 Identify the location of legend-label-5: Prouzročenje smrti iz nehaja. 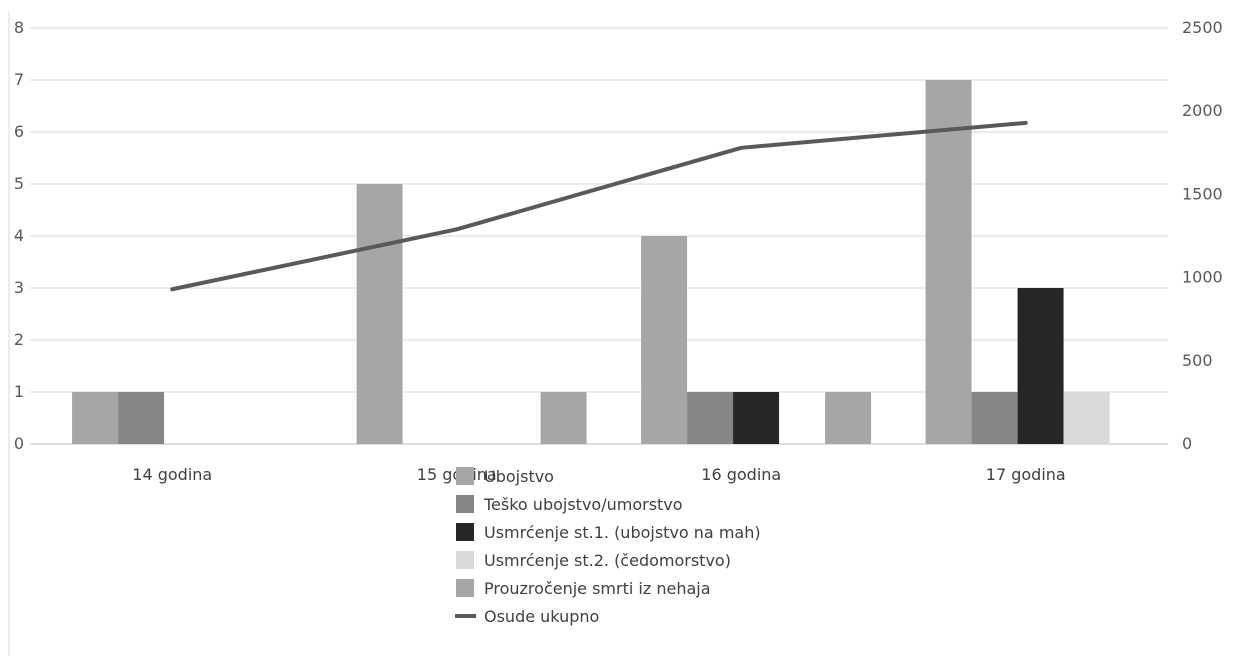
(597, 588).